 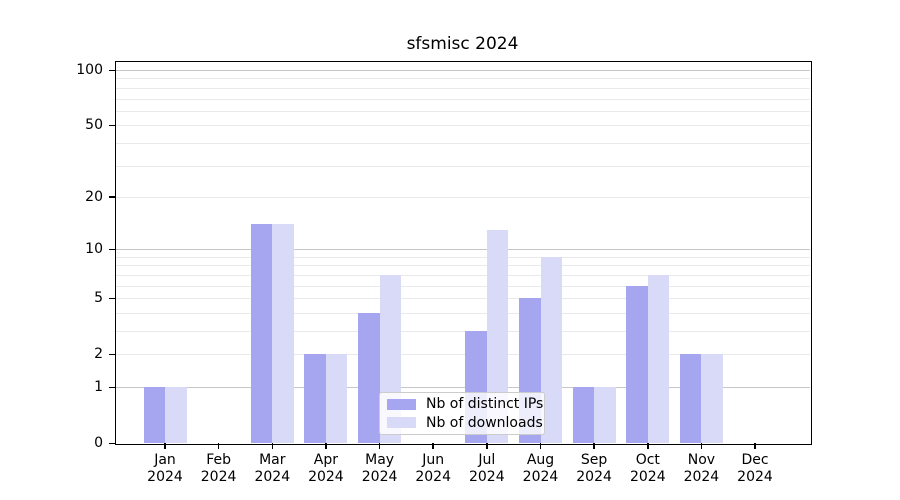 I want to click on legend-label-distinct-ips: Nb of distinct IPs, so click(x=485, y=404).